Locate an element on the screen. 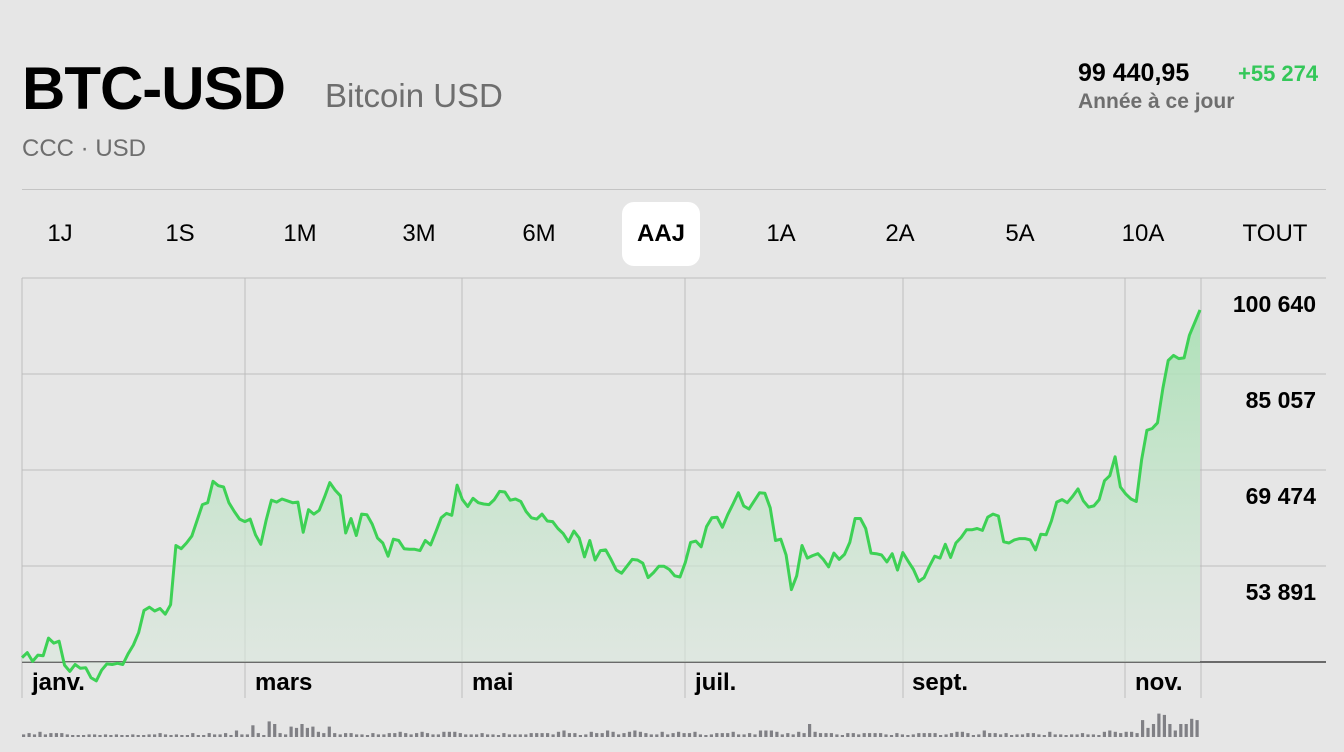 The height and width of the screenshot is (752, 1344). range-tab-aaj: AAJ is located at coordinates (661, 234).